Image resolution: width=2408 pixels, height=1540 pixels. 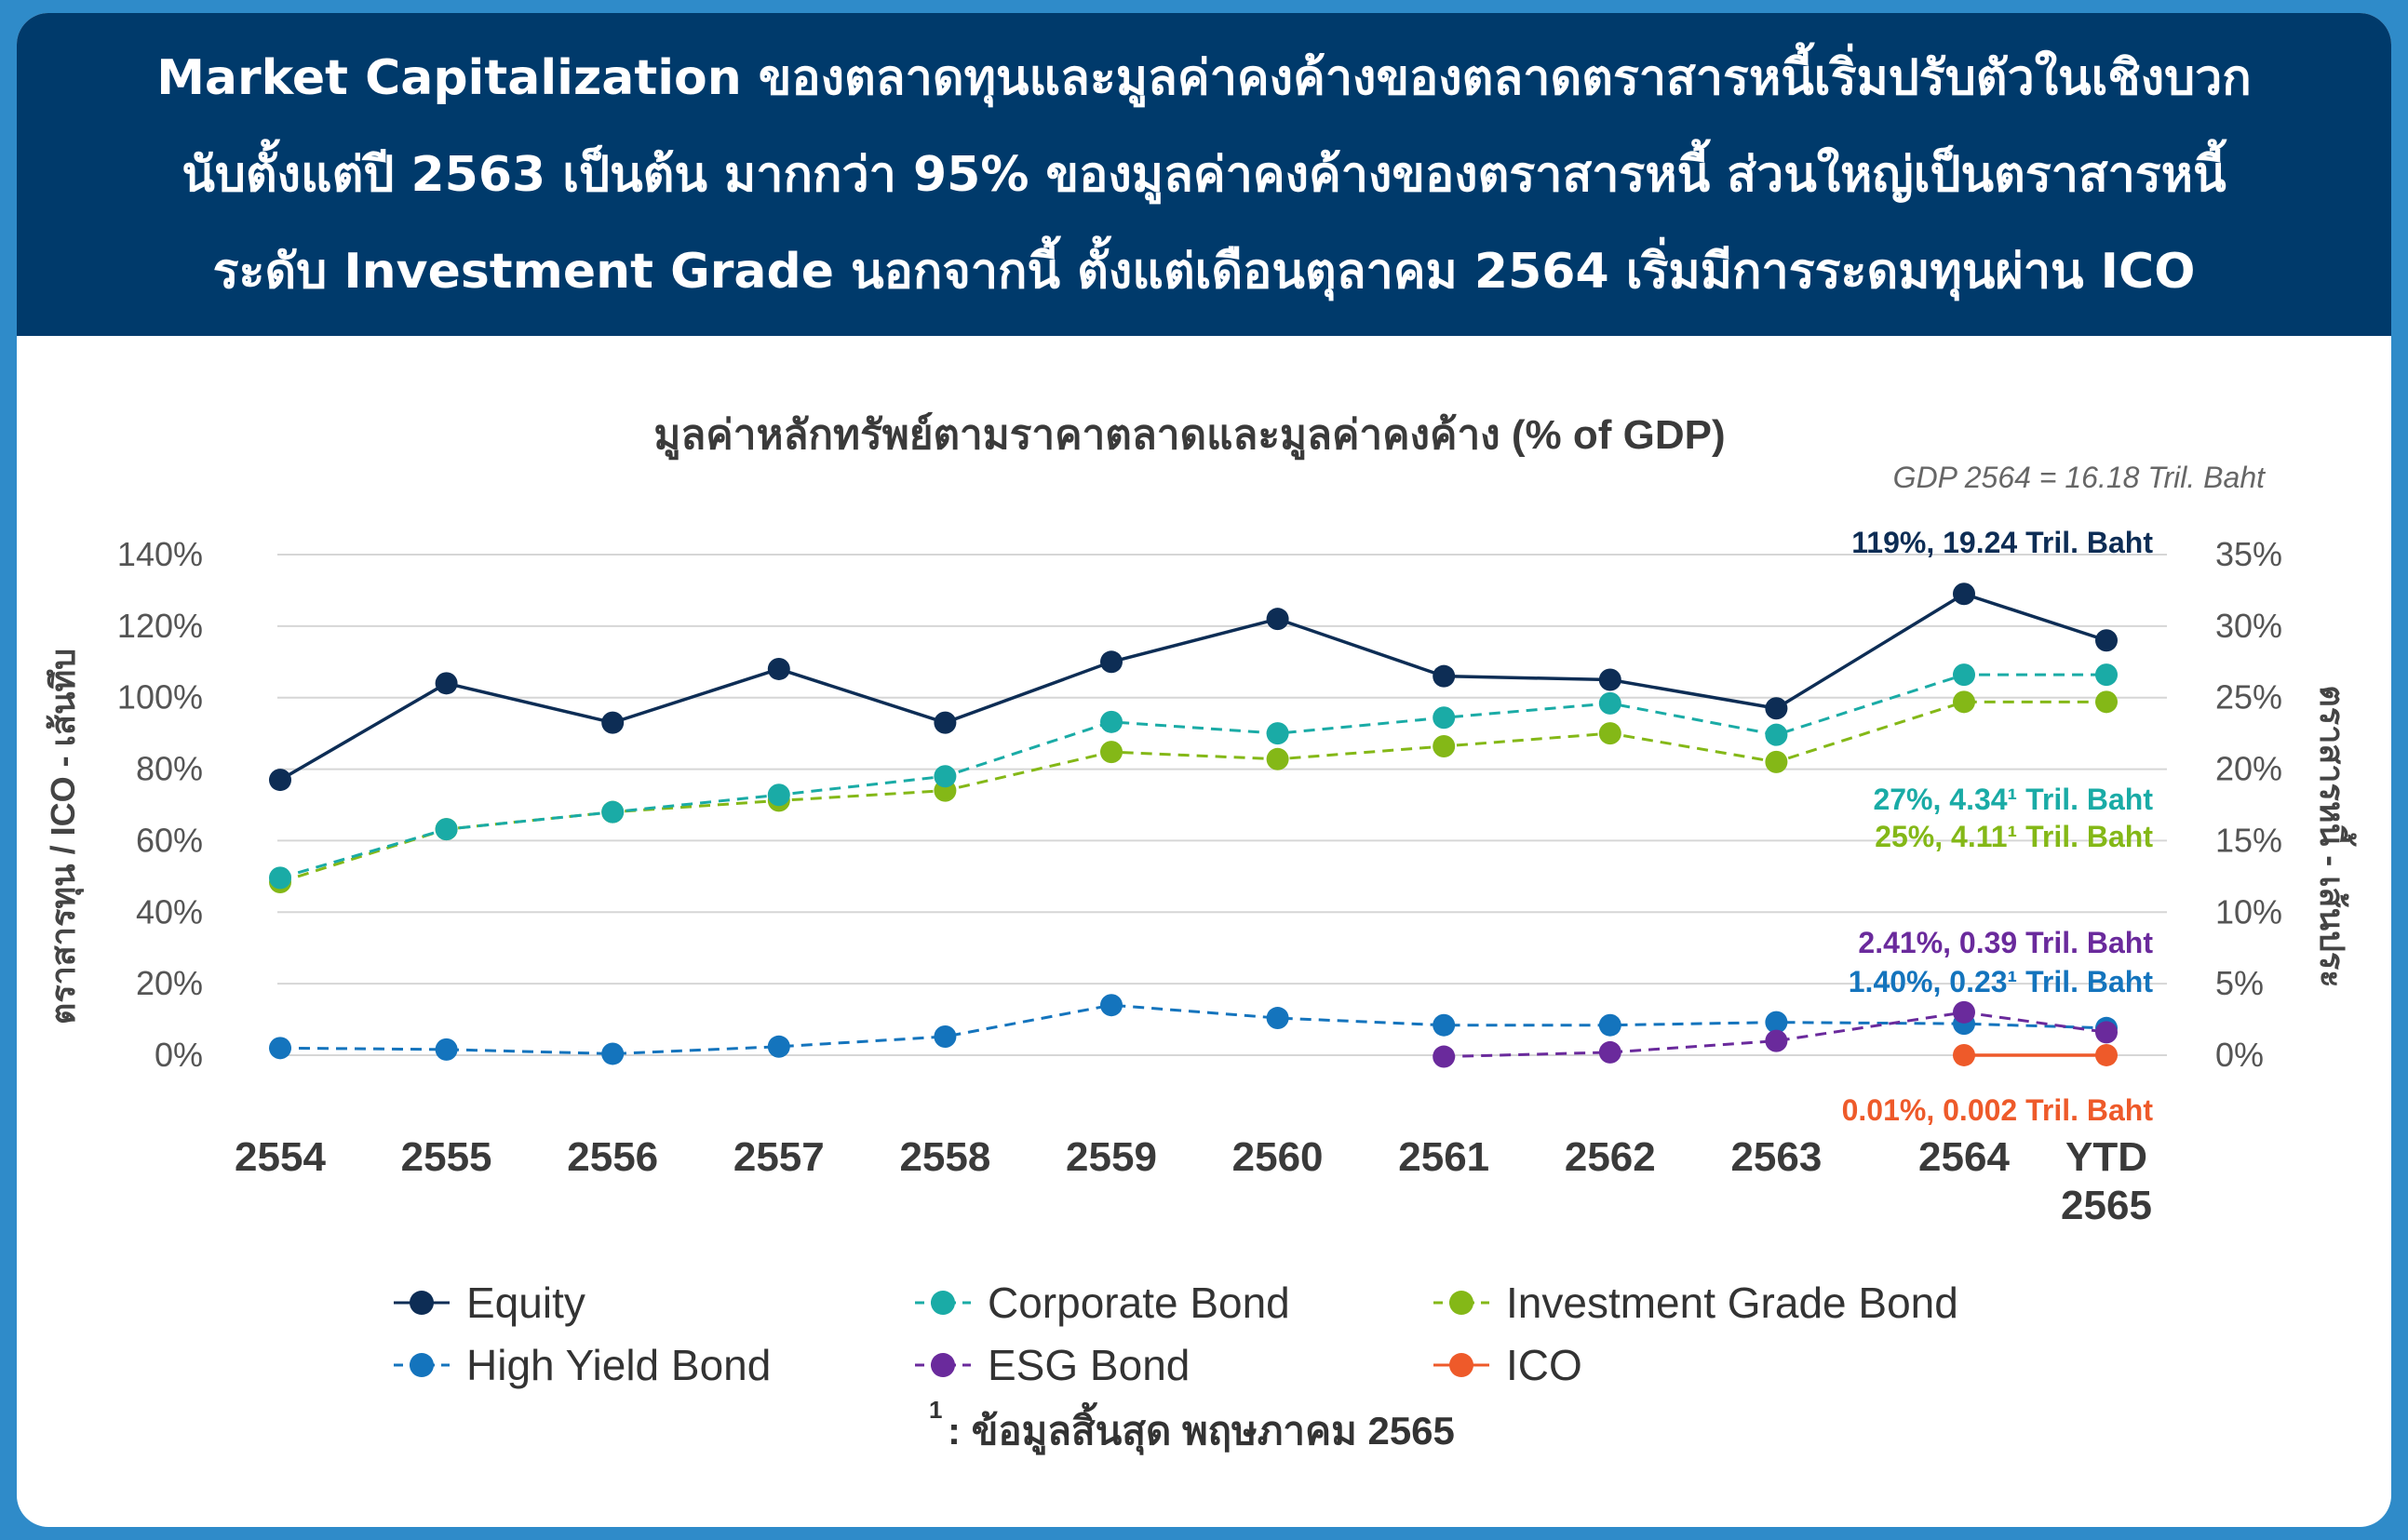 I want to click on y-axis-right: 0% 5% 10% 15% 20% 25% 30% 35%, so click(x=2248, y=804).